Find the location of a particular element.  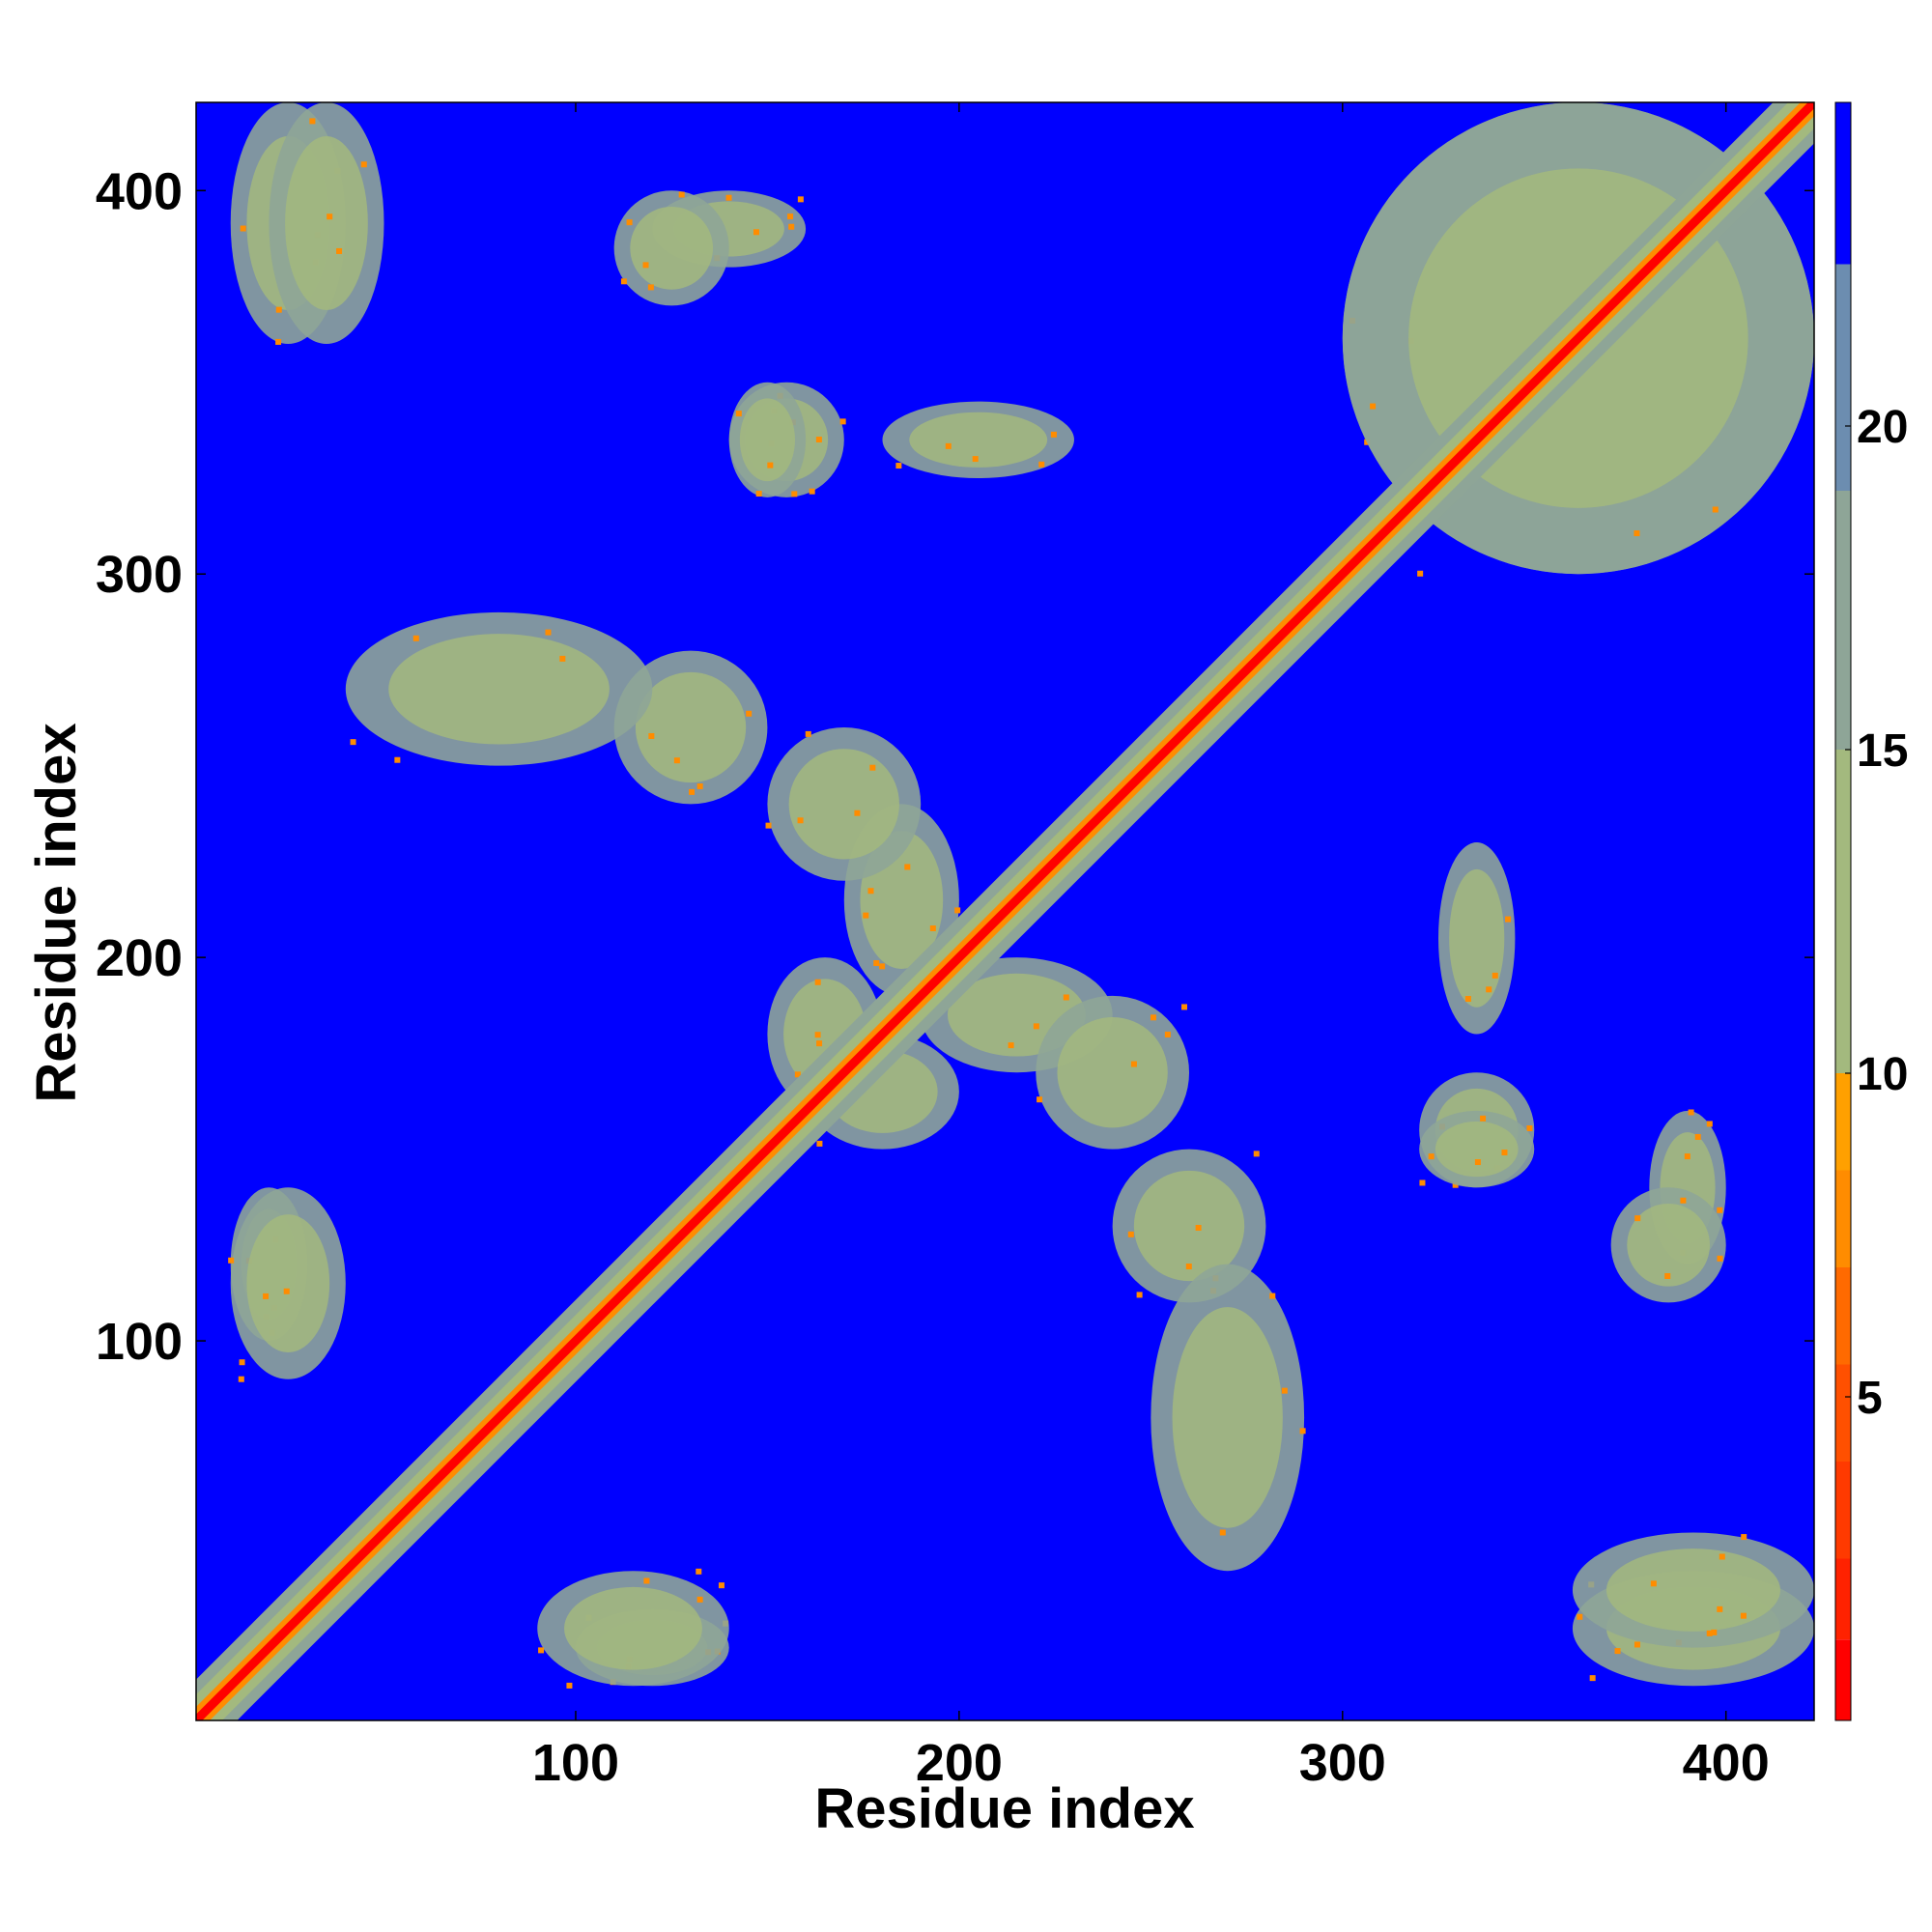

y-axis-title: Residue index is located at coordinates (56, 912).